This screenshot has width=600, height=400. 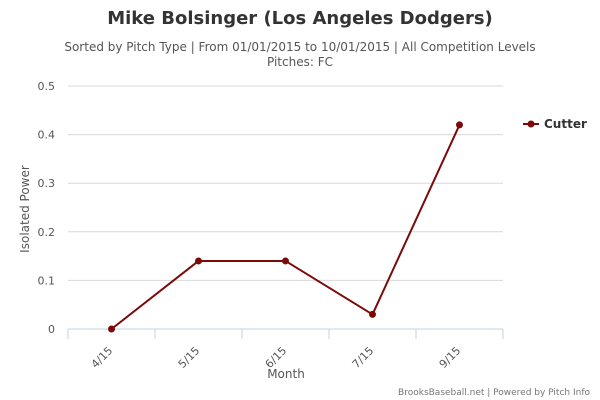 What do you see at coordinates (300, 18) in the screenshot?
I see `chart-title: Mike Bolsinger (Los Angeles Dodgers)` at bounding box center [300, 18].